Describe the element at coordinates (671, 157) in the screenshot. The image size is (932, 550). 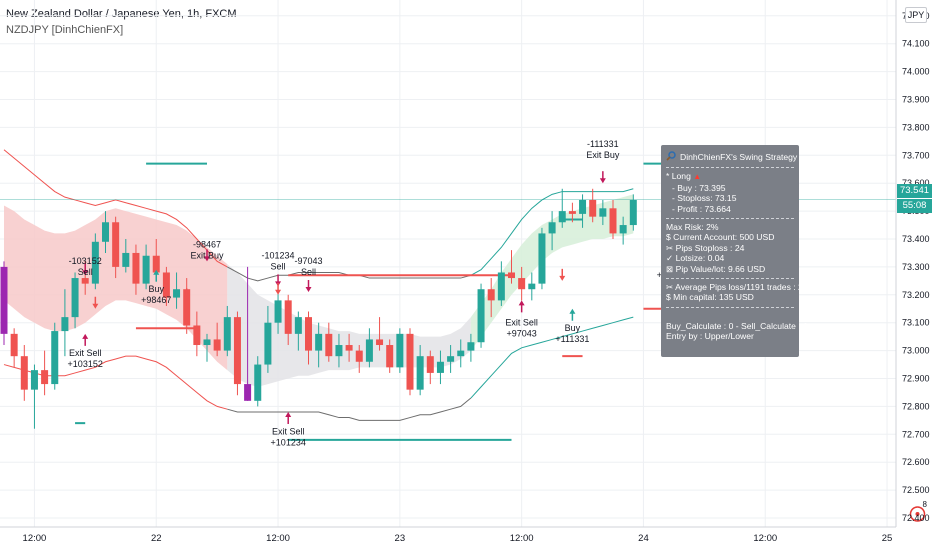
I see `magnifier-icon` at that location.